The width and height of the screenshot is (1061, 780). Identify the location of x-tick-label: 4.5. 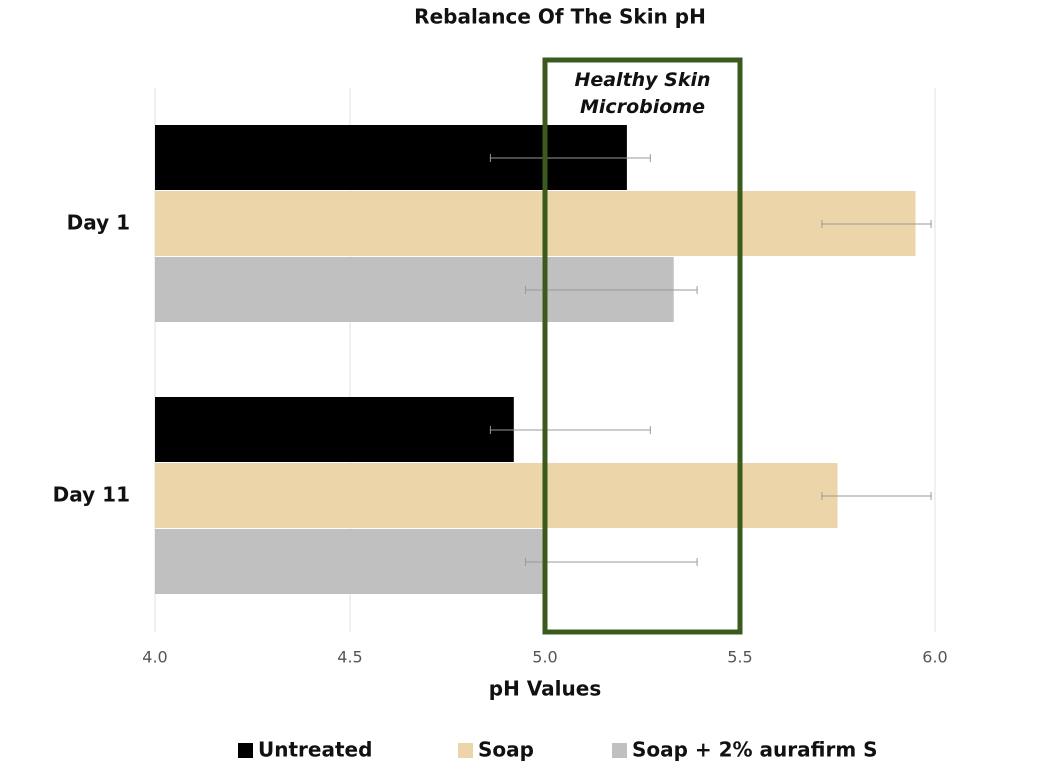
(349, 657).